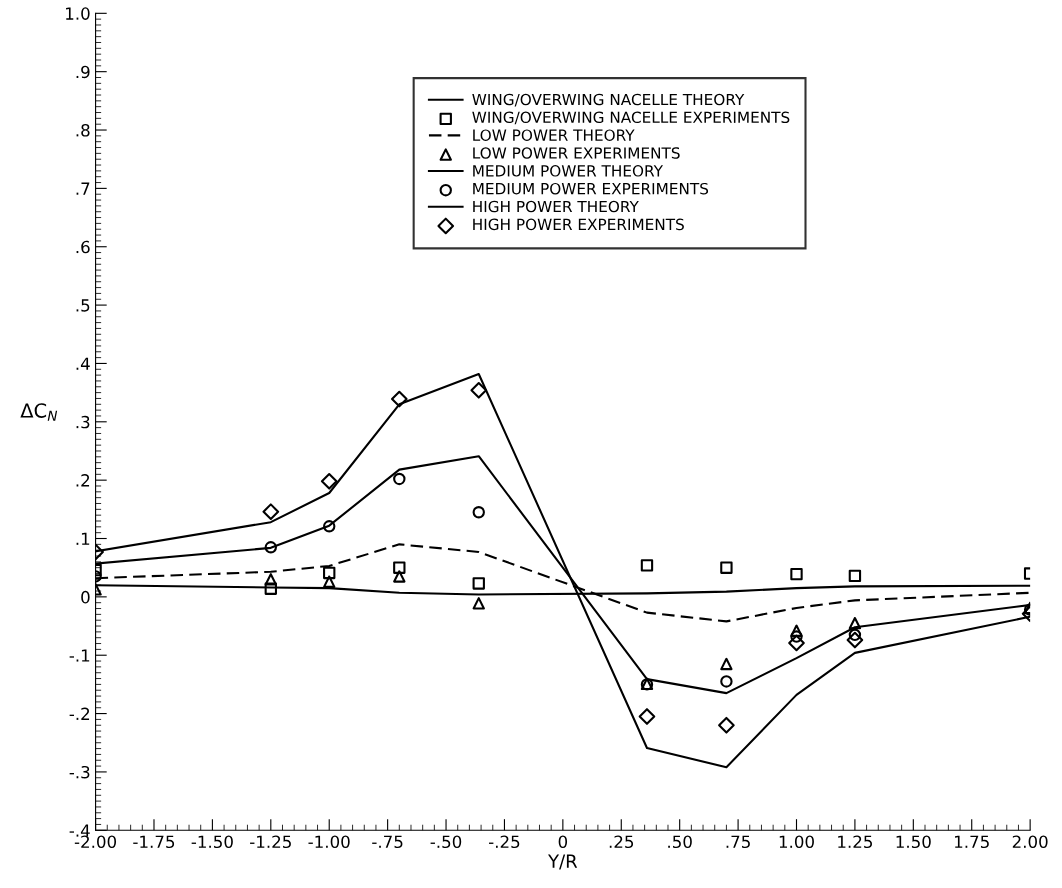  Describe the element at coordinates (83, 130) in the screenshot. I see `y-tick-label: .8` at that location.